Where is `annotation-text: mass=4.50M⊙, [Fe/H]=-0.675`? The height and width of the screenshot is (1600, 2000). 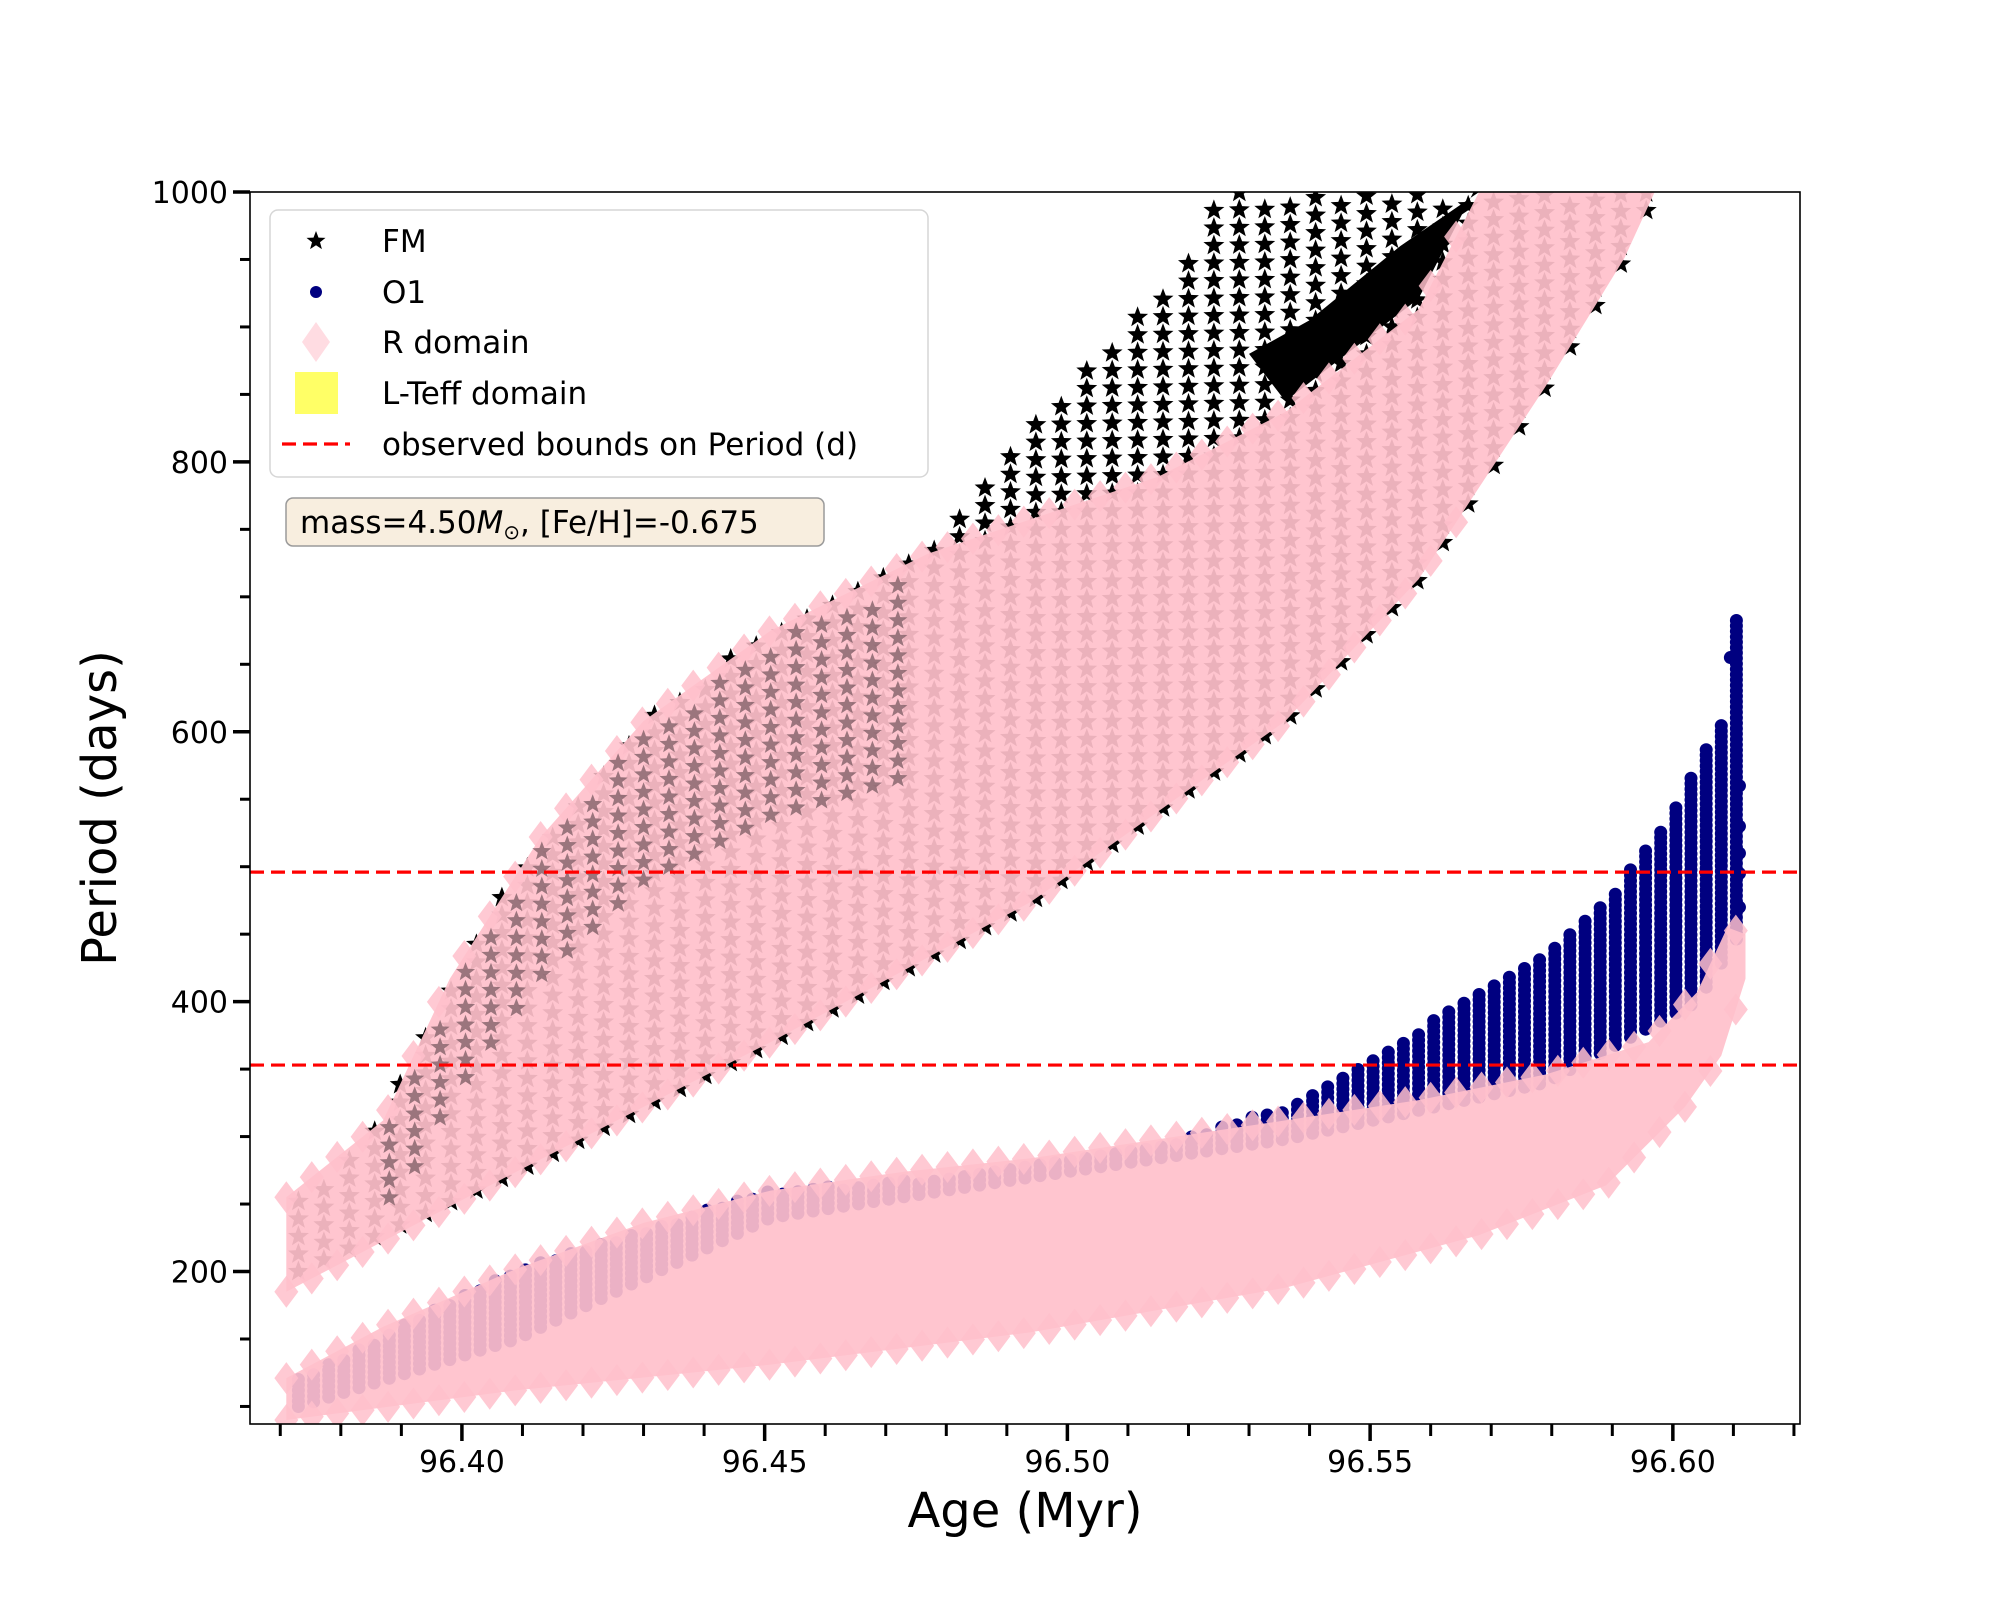 annotation-text: mass=4.50M⊙, [Fe/H]=-0.675 is located at coordinates (529, 524).